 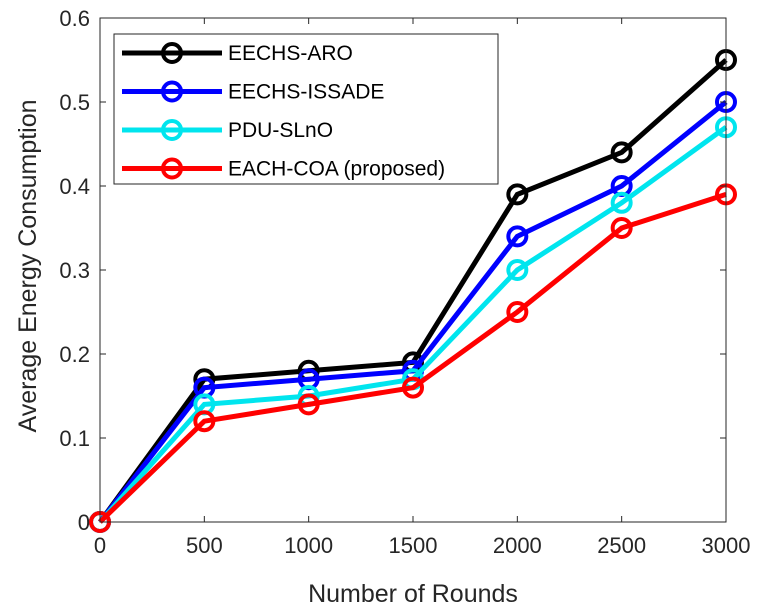 What do you see at coordinates (74, 270) in the screenshot?
I see `y-tick-label: 0.3` at bounding box center [74, 270].